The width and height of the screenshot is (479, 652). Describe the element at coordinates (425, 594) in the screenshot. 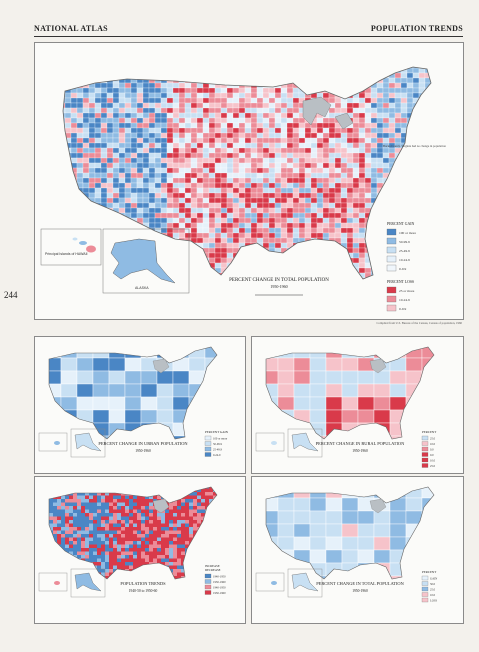

I see `legend-swatch` at that location.